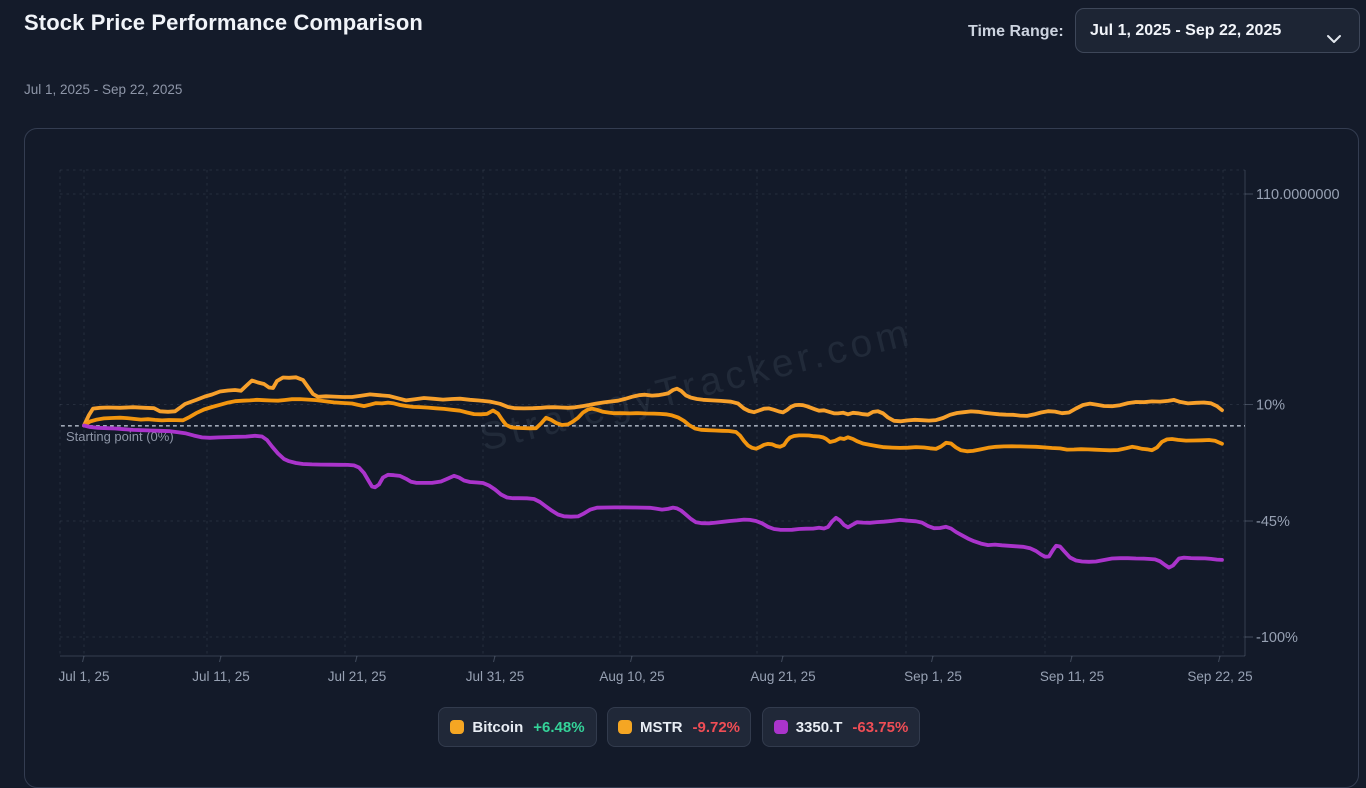 This screenshot has height=788, width=1366. Describe the element at coordinates (83, 676) in the screenshot. I see `svg-text: Jul 1, 25` at that location.